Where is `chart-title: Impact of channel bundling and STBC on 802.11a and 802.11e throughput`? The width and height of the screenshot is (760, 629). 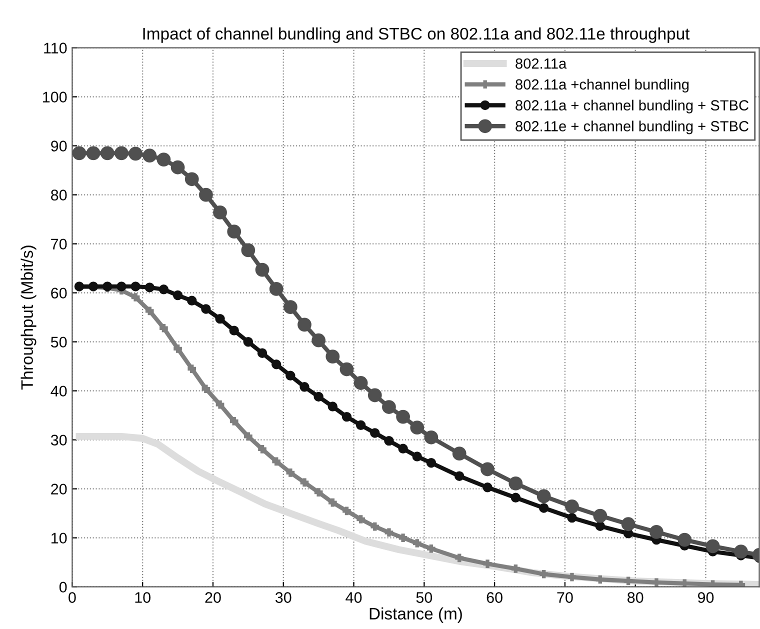 chart-title: Impact of channel bundling and STBC on 802.11a and 802.11e throughput is located at coordinates (416, 35).